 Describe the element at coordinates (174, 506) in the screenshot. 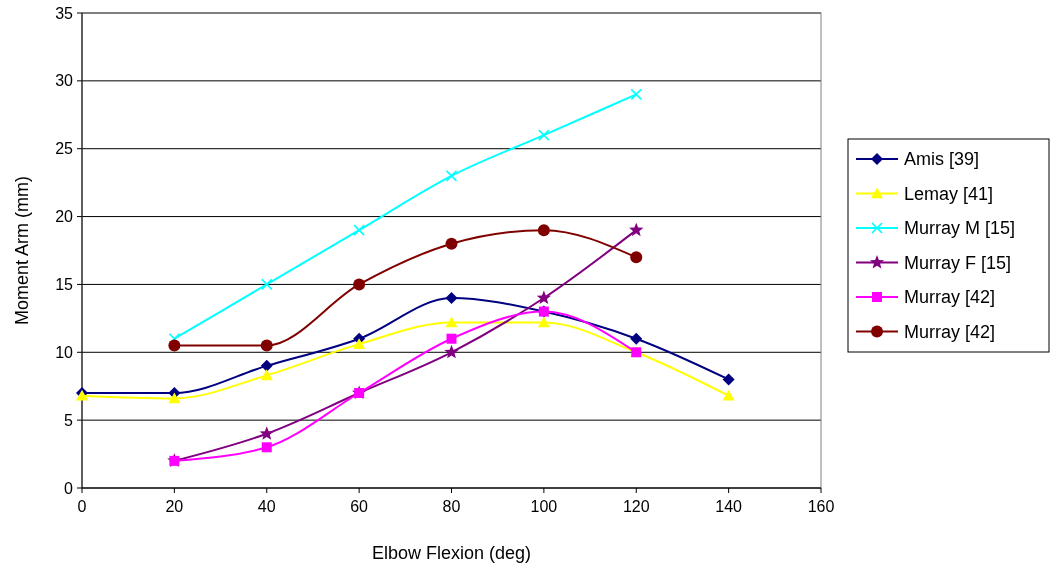

I see `x-tick-label: 20` at that location.